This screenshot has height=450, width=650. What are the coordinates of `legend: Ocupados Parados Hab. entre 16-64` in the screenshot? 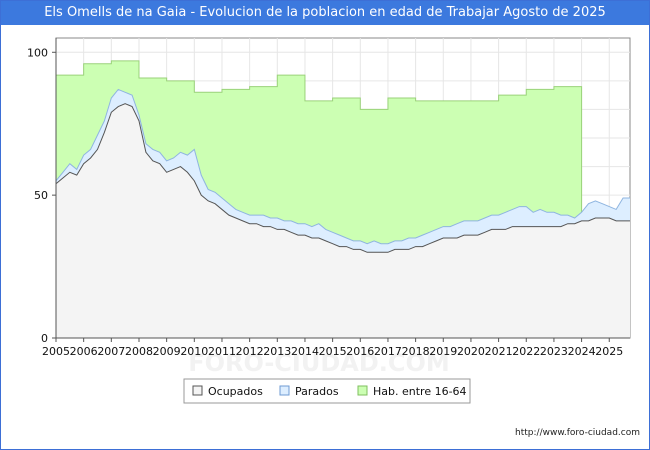 It's located at (327, 391).